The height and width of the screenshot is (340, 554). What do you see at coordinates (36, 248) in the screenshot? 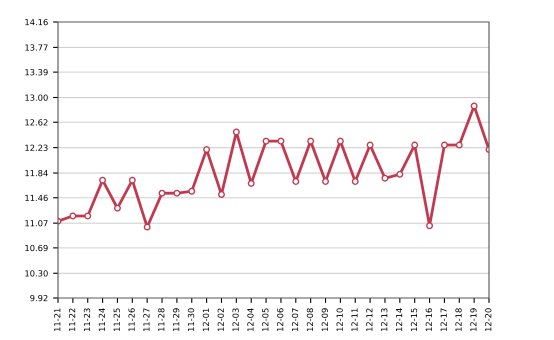
I see `y-tick-label: 10.69` at bounding box center [36, 248].